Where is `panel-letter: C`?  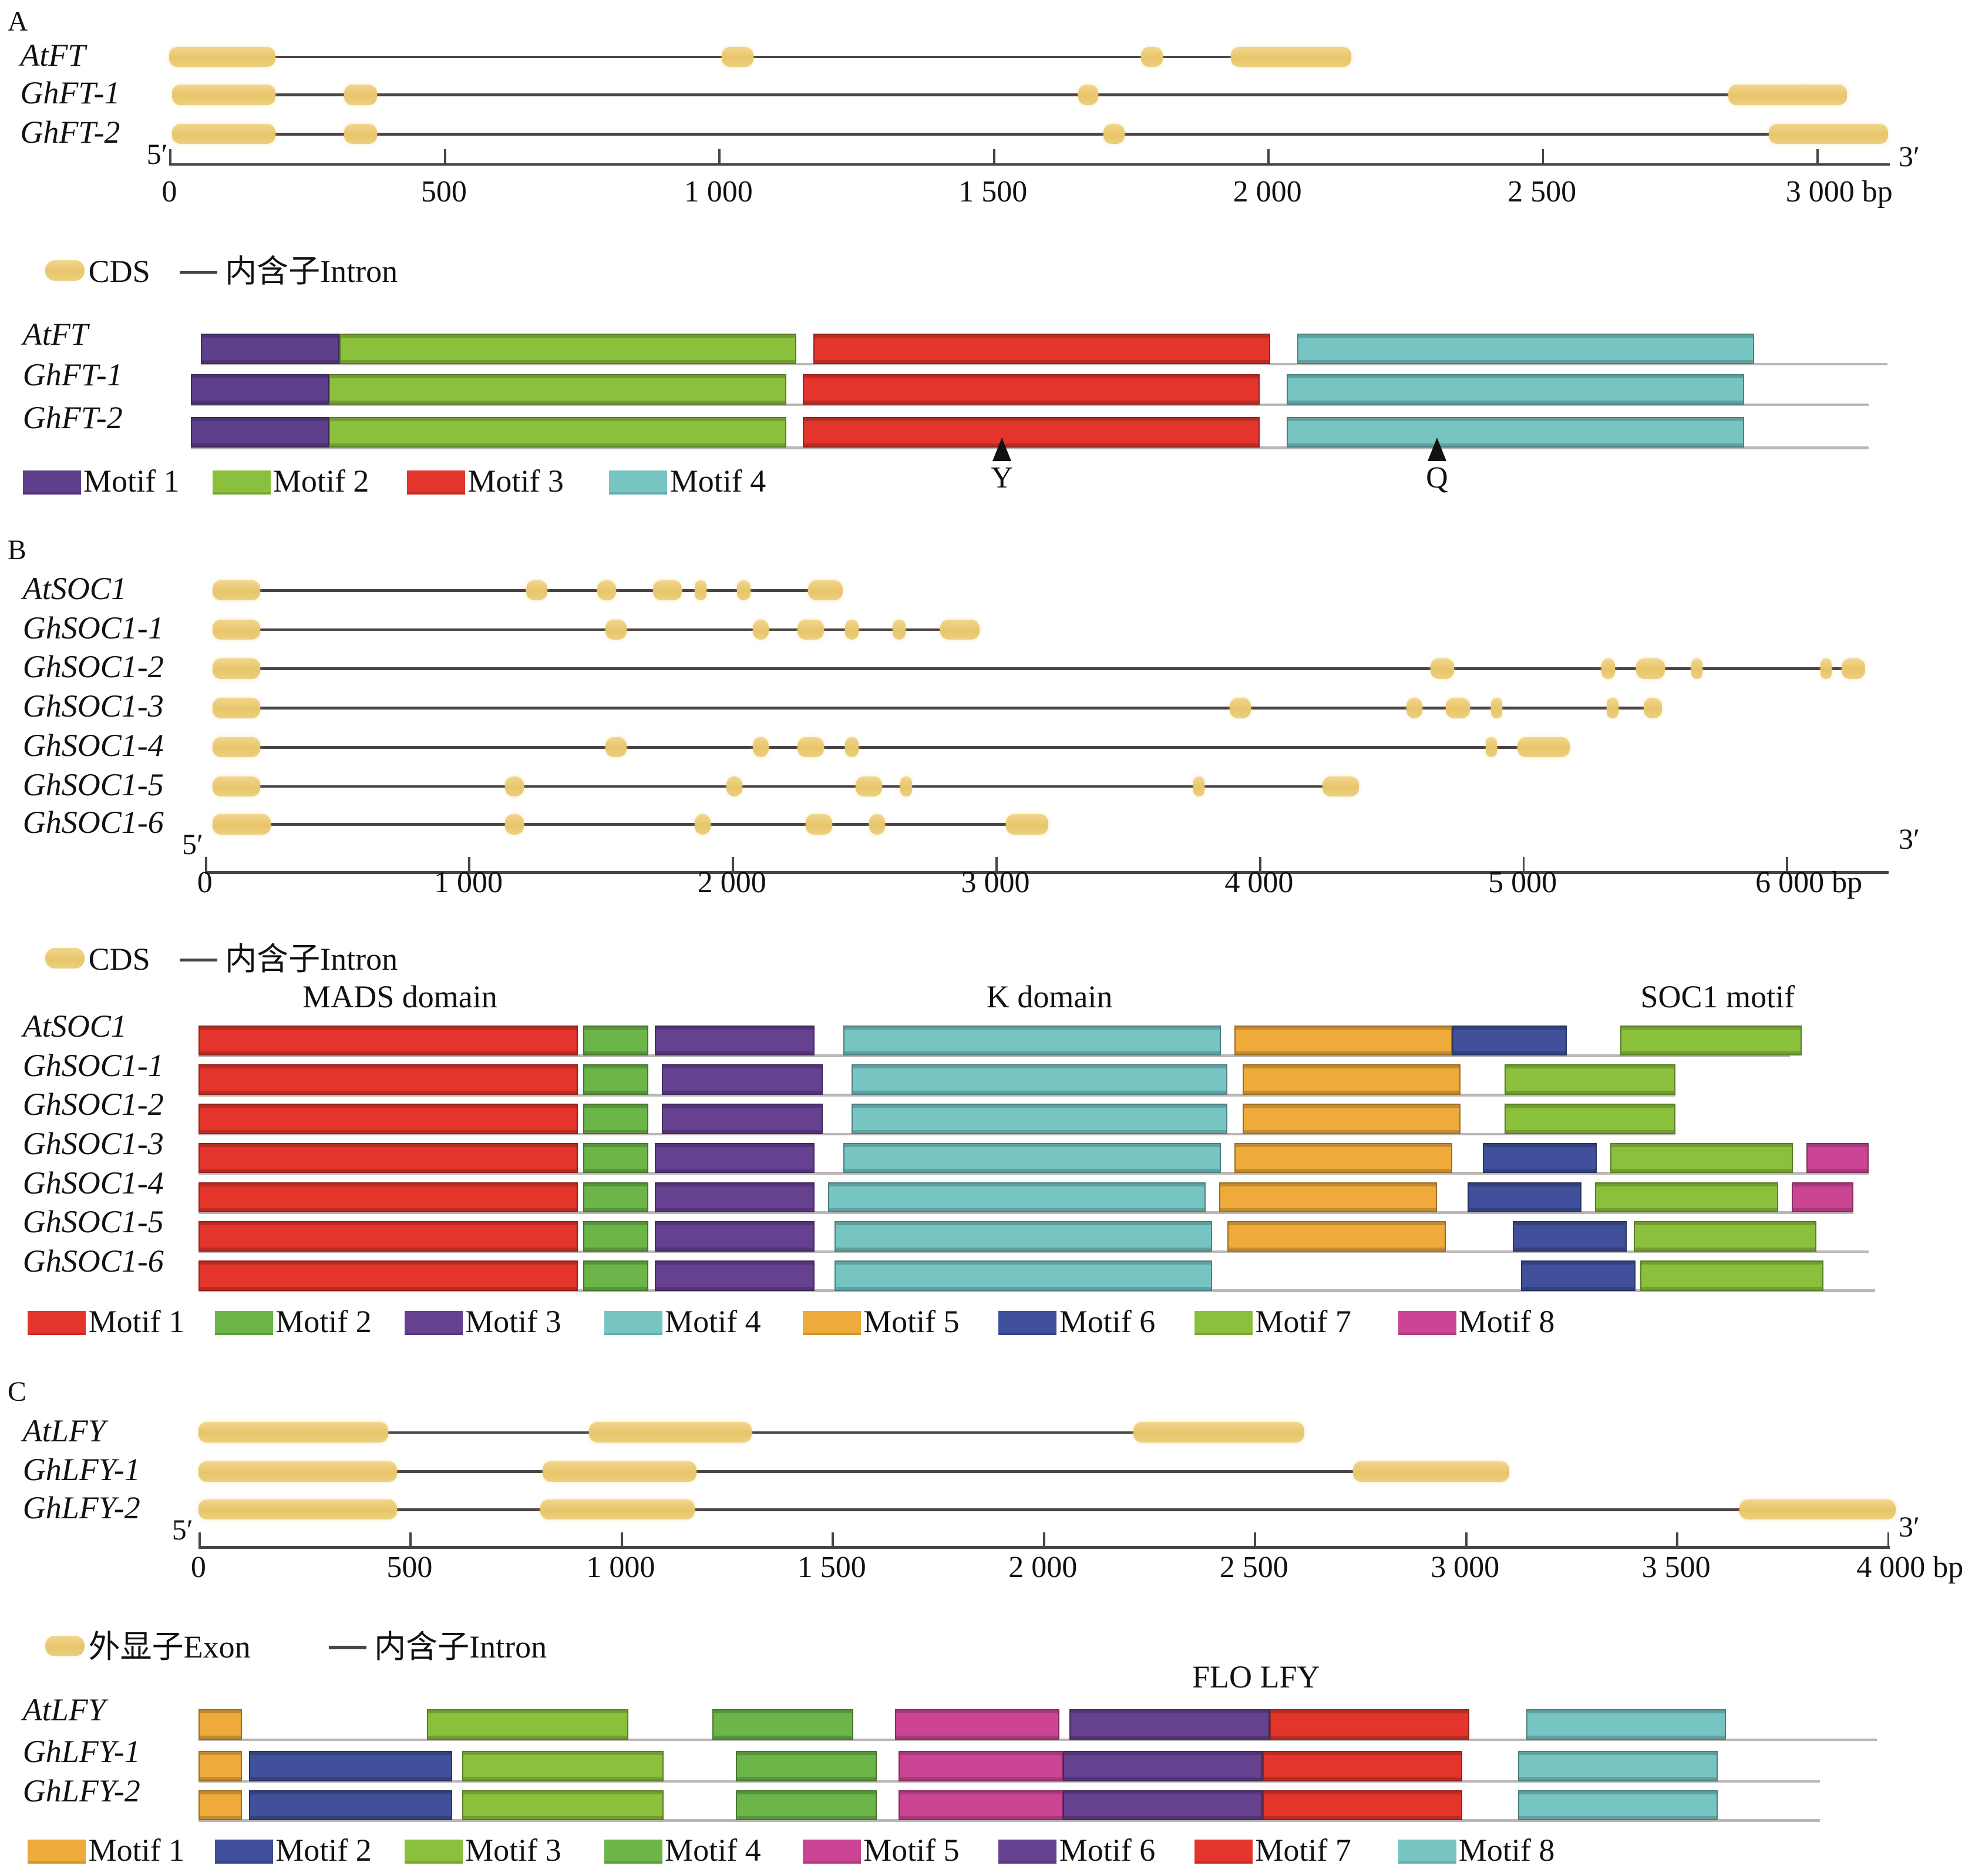 panel-letter: C is located at coordinates (16, 1392).